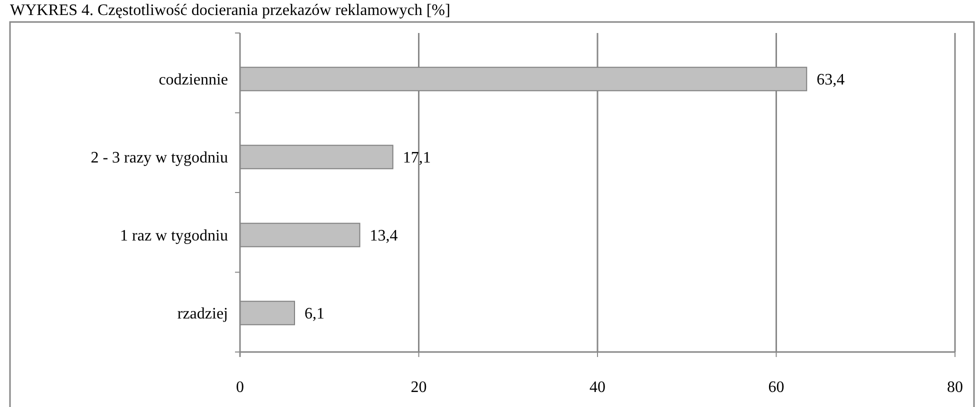  I want to click on y-tick-label: rzadziej, so click(202, 314).